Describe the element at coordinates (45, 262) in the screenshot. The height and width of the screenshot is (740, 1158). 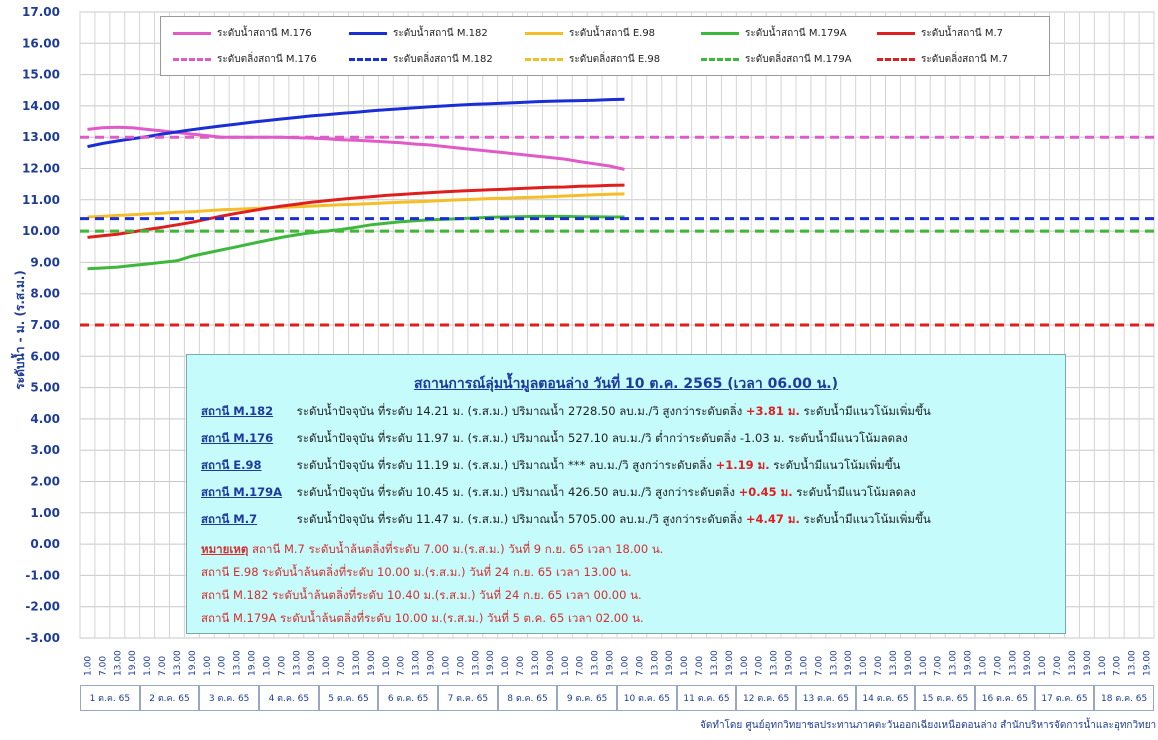
I see `y-tick-label: 9.00` at that location.